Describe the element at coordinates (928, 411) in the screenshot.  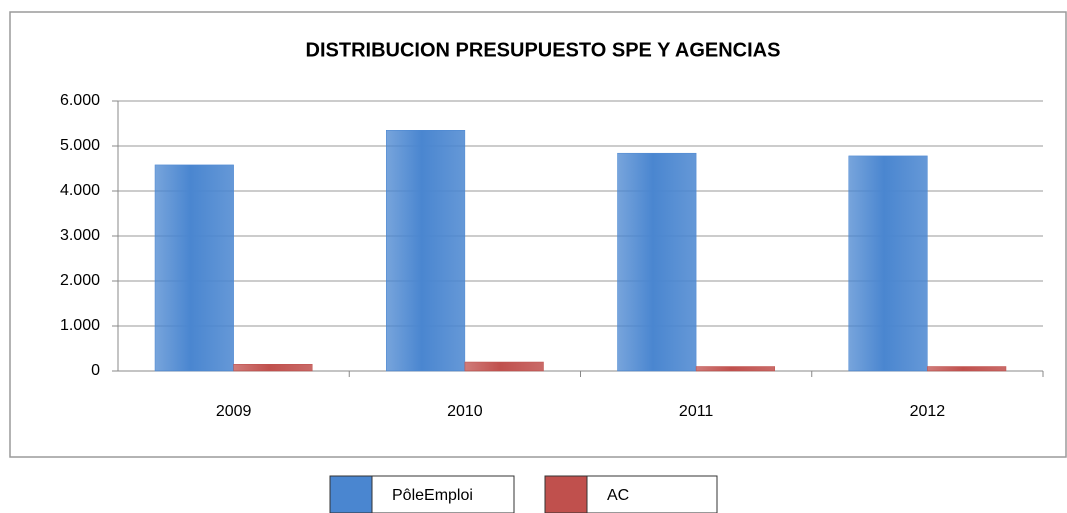
I see `x-tick-label: 2012` at that location.